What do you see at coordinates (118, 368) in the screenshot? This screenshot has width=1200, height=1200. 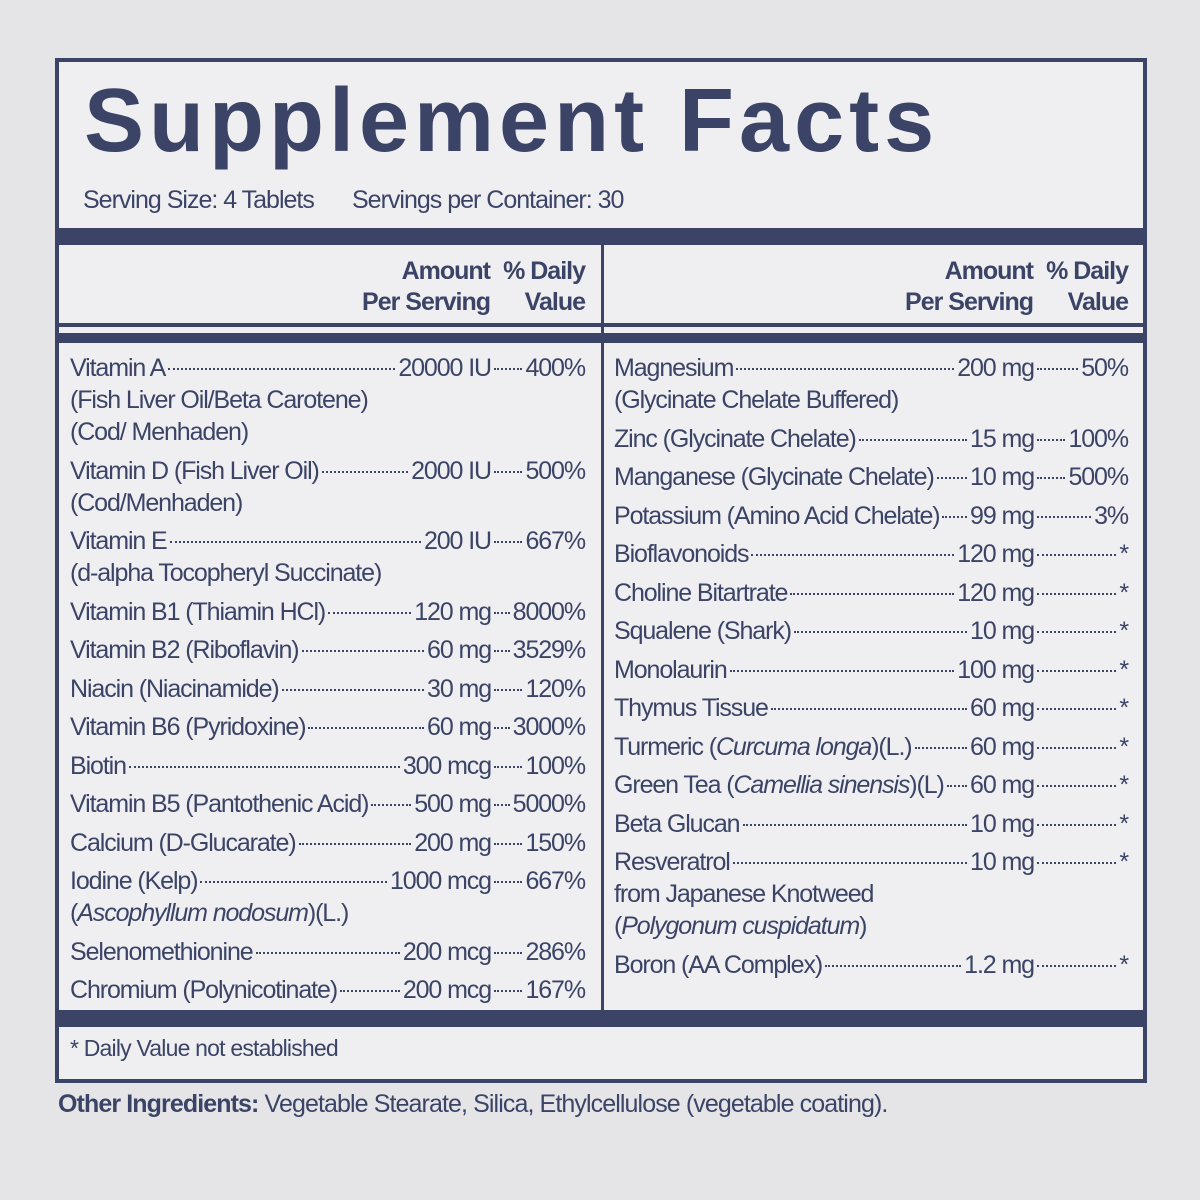 I see `nutrient-name: Vitamin A` at bounding box center [118, 368].